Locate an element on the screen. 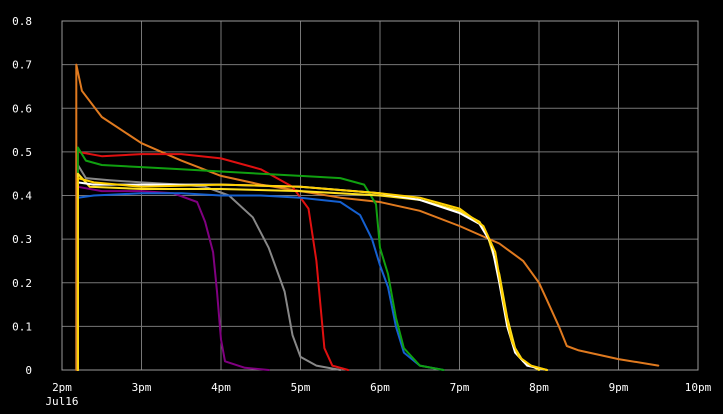 The image size is (723, 414). x-tick-label: 6pm is located at coordinates (380, 387).